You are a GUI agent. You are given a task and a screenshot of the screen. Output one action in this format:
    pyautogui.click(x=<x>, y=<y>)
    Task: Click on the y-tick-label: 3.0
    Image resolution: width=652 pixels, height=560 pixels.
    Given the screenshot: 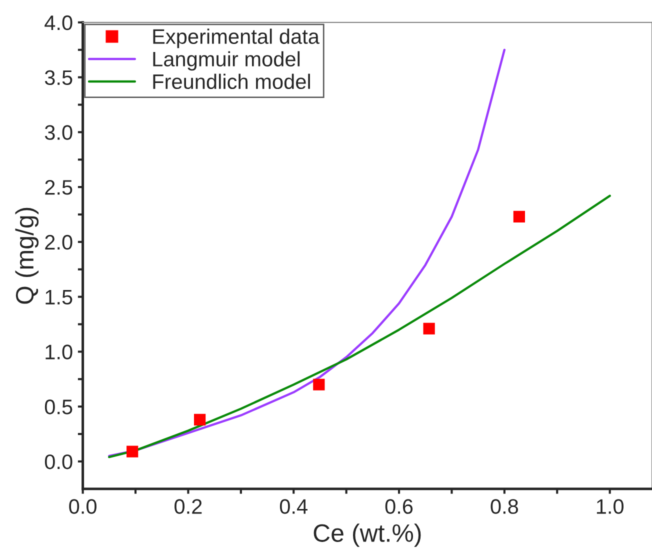 What is the action you would take?
    pyautogui.click(x=58, y=132)
    